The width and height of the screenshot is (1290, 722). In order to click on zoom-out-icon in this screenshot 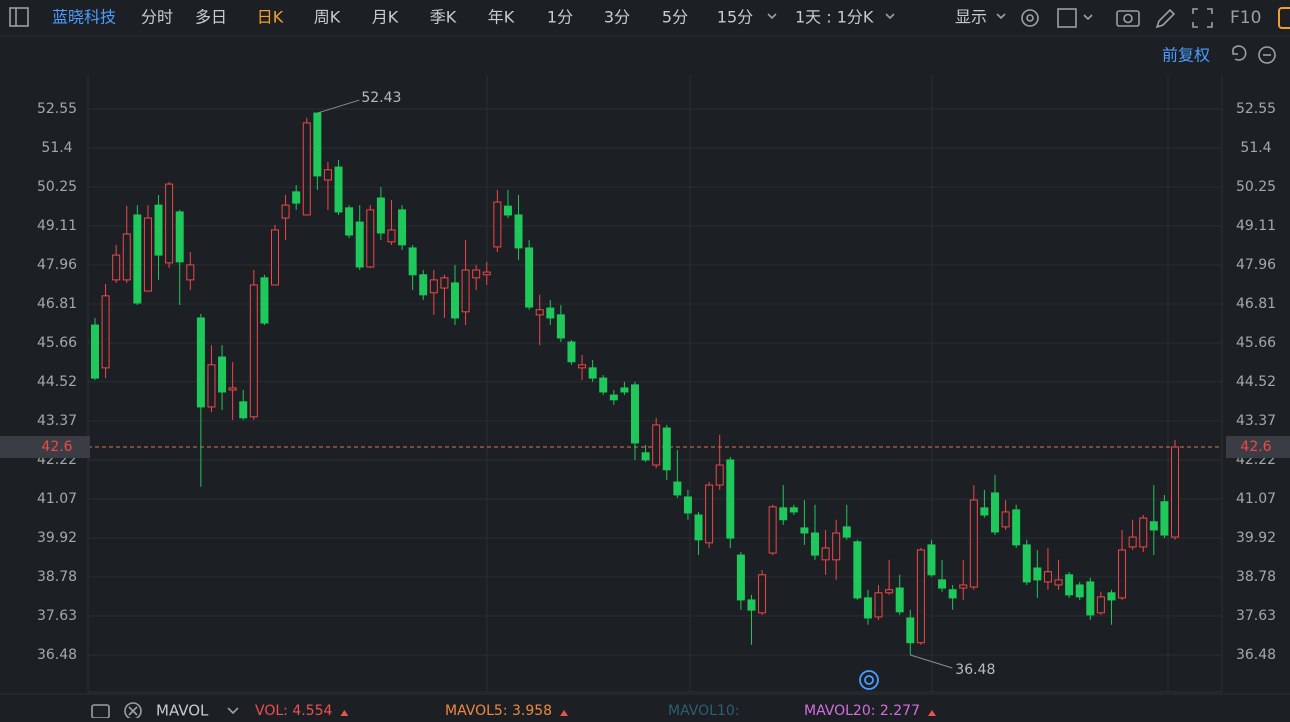, I will do `click(1267, 55)`.